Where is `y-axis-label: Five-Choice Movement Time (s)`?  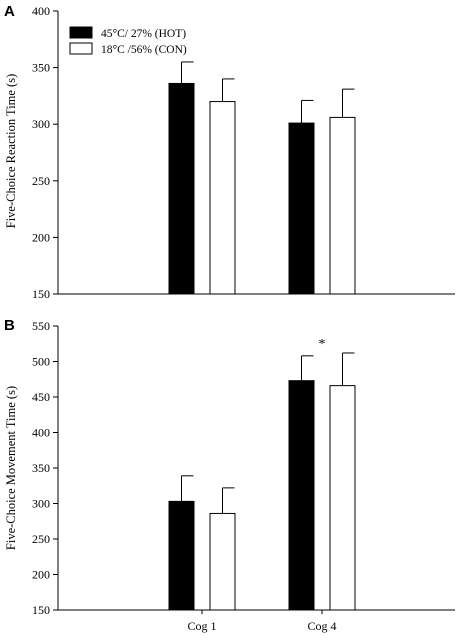 y-axis-label: Five-Choice Movement Time (s) is located at coordinates (11, 468).